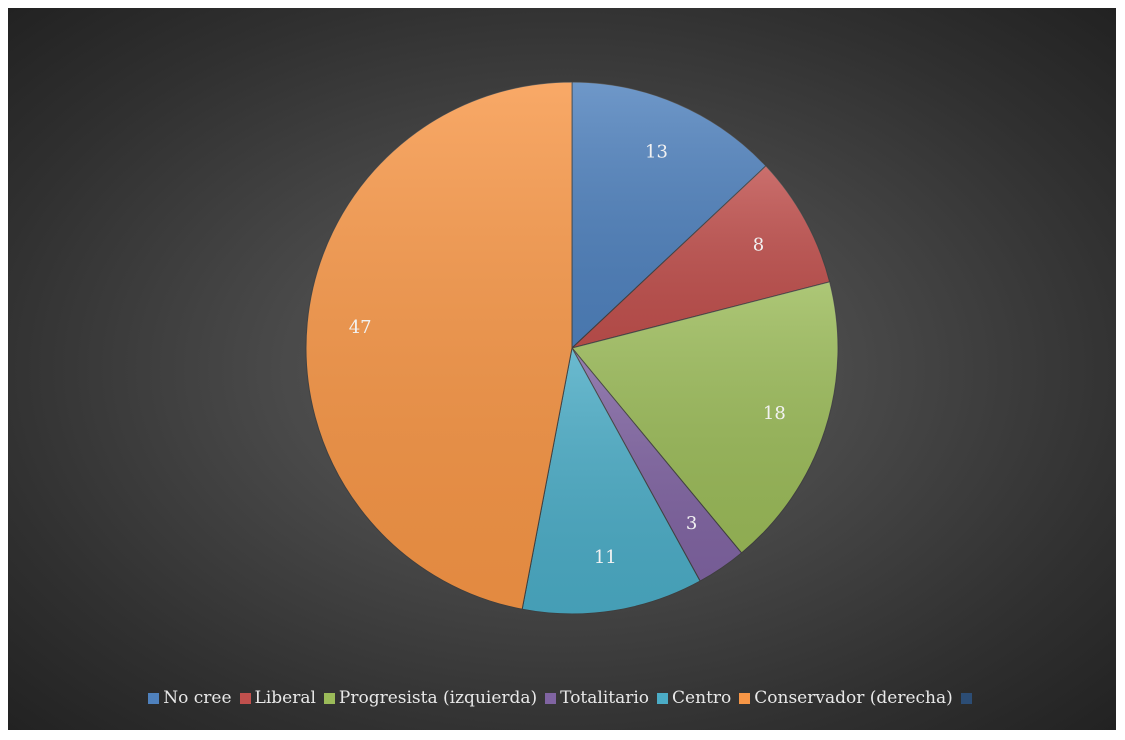 Image resolution: width=1125 pixels, height=740 pixels. I want to click on pie-slice-shade-no-cree, so click(669, 215).